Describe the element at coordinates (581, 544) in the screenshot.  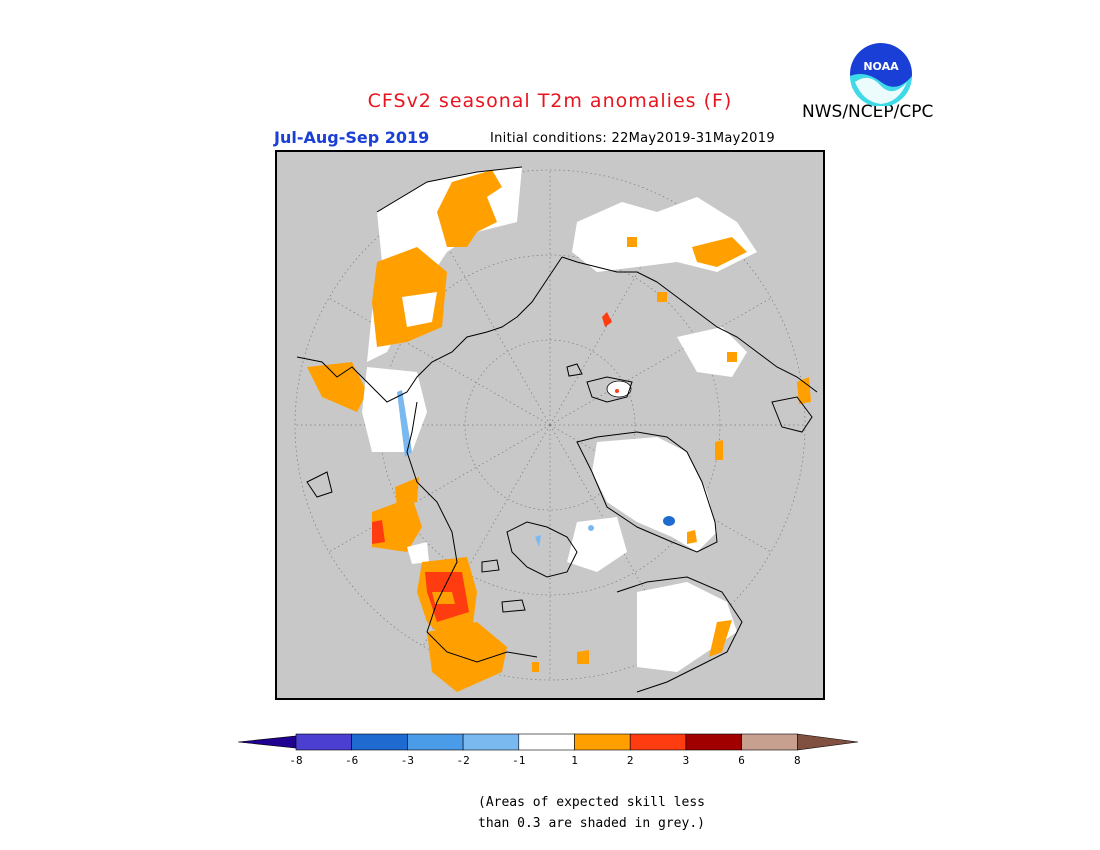
I see `canadian-arctic-region` at that location.